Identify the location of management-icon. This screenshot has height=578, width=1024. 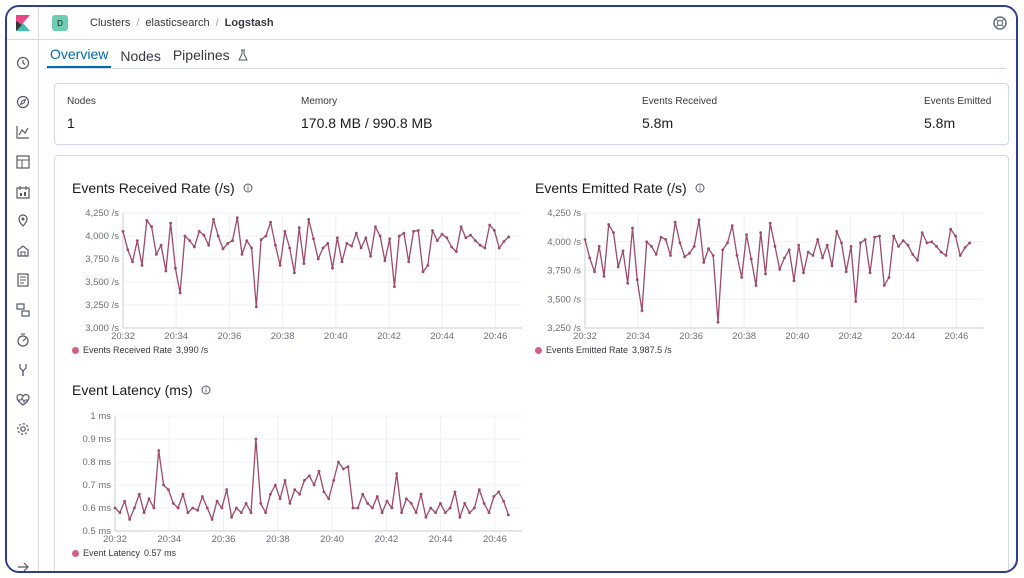
(23, 429).